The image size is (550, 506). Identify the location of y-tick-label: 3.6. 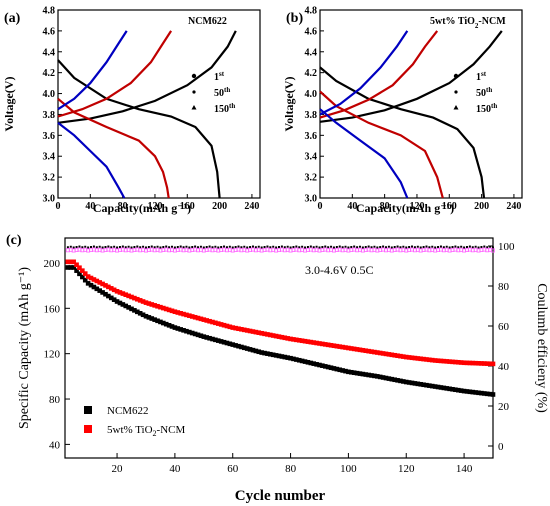
(311, 136).